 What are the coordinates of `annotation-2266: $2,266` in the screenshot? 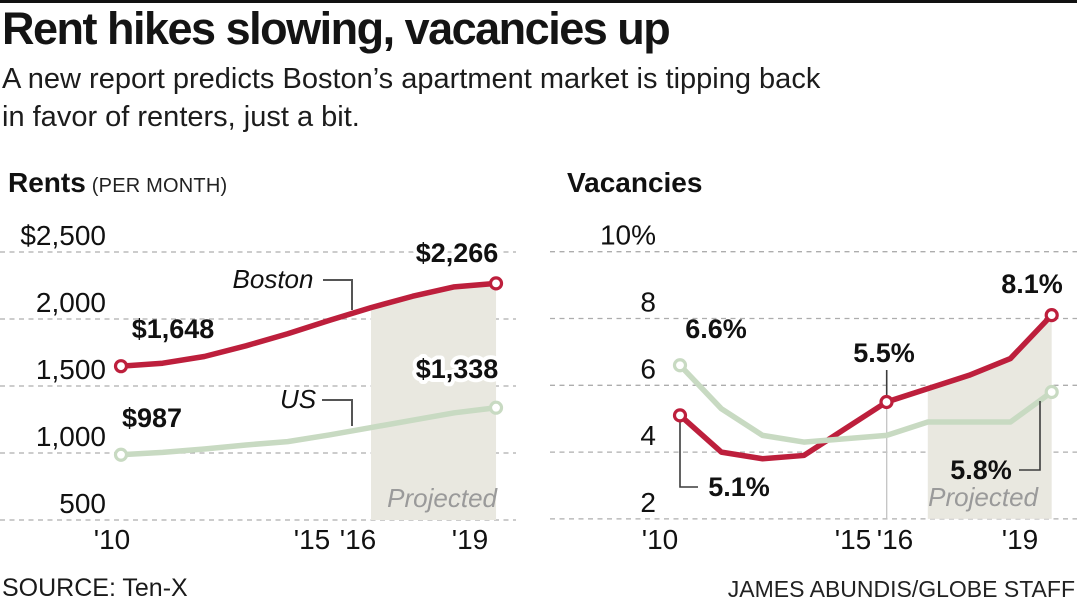 It's located at (457, 253).